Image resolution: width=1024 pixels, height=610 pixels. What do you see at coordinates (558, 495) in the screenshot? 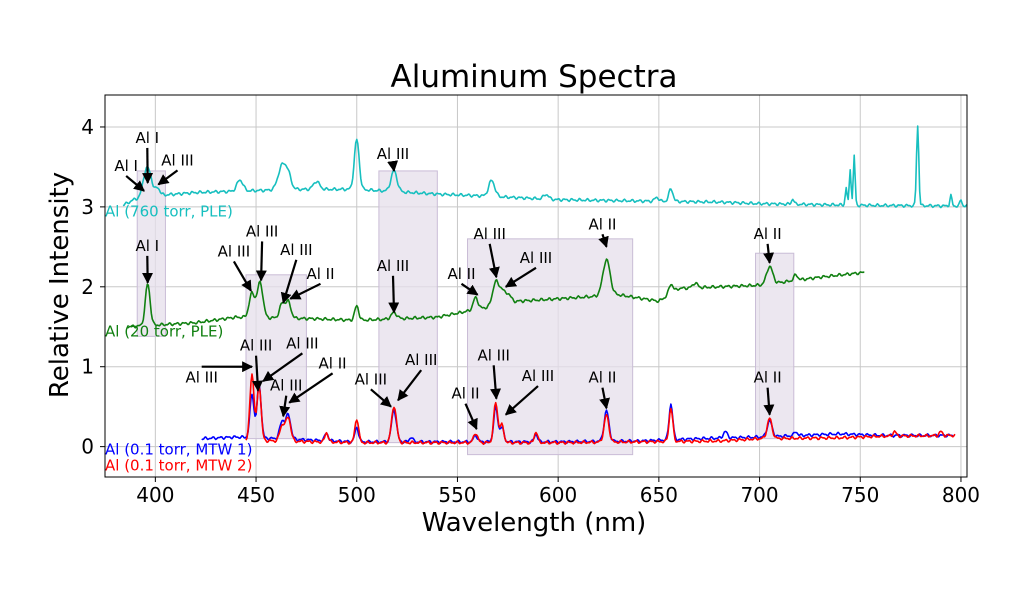
I see `x-tick-label: 600` at bounding box center [558, 495].